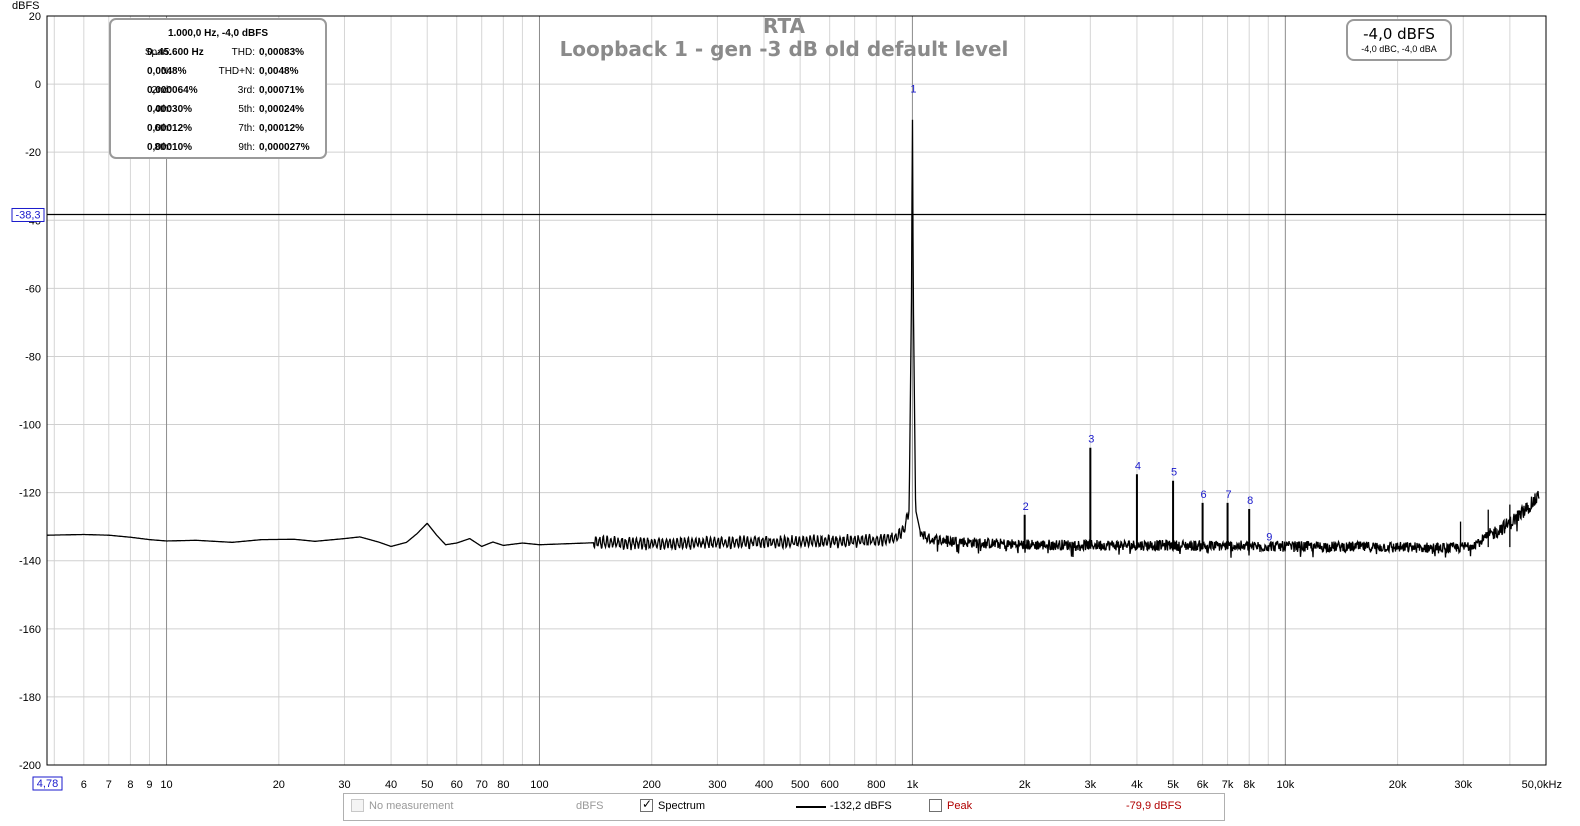 This screenshot has height=826, width=1580. What do you see at coordinates (482, 785) in the screenshot?
I see `x-tick-label: 70` at bounding box center [482, 785].